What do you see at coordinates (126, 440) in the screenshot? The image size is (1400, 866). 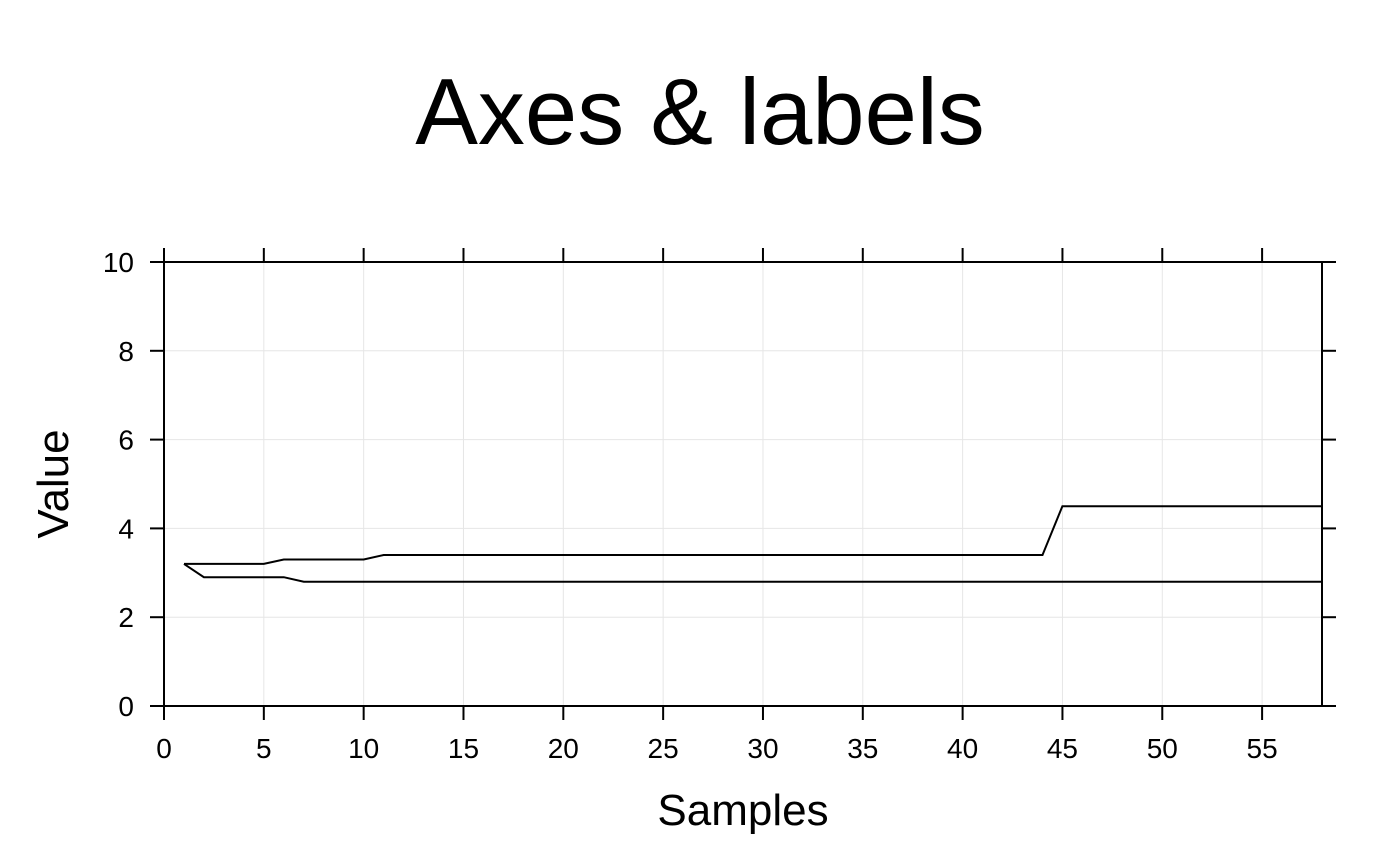 I see `y-tick-label: 6` at bounding box center [126, 440].